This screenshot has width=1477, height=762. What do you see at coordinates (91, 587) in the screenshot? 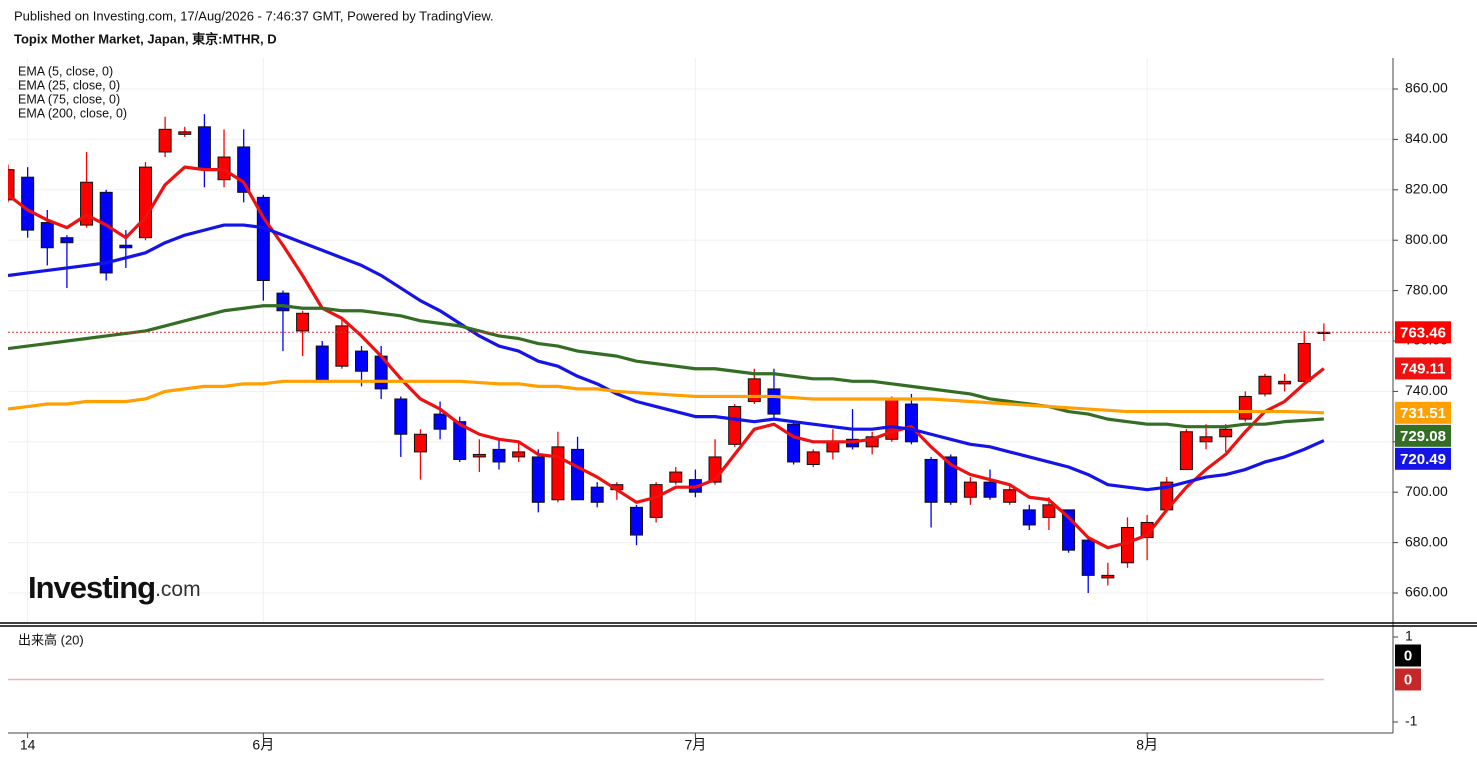
I see `logo-name: Investing` at bounding box center [91, 587].